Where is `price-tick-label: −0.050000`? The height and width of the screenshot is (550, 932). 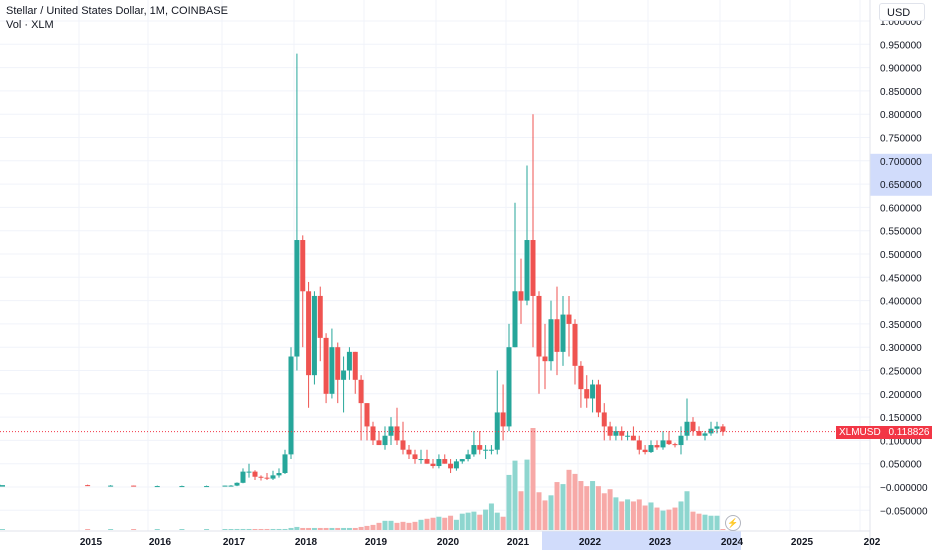
price-tick-label: −0.050000 is located at coordinates (904, 511).